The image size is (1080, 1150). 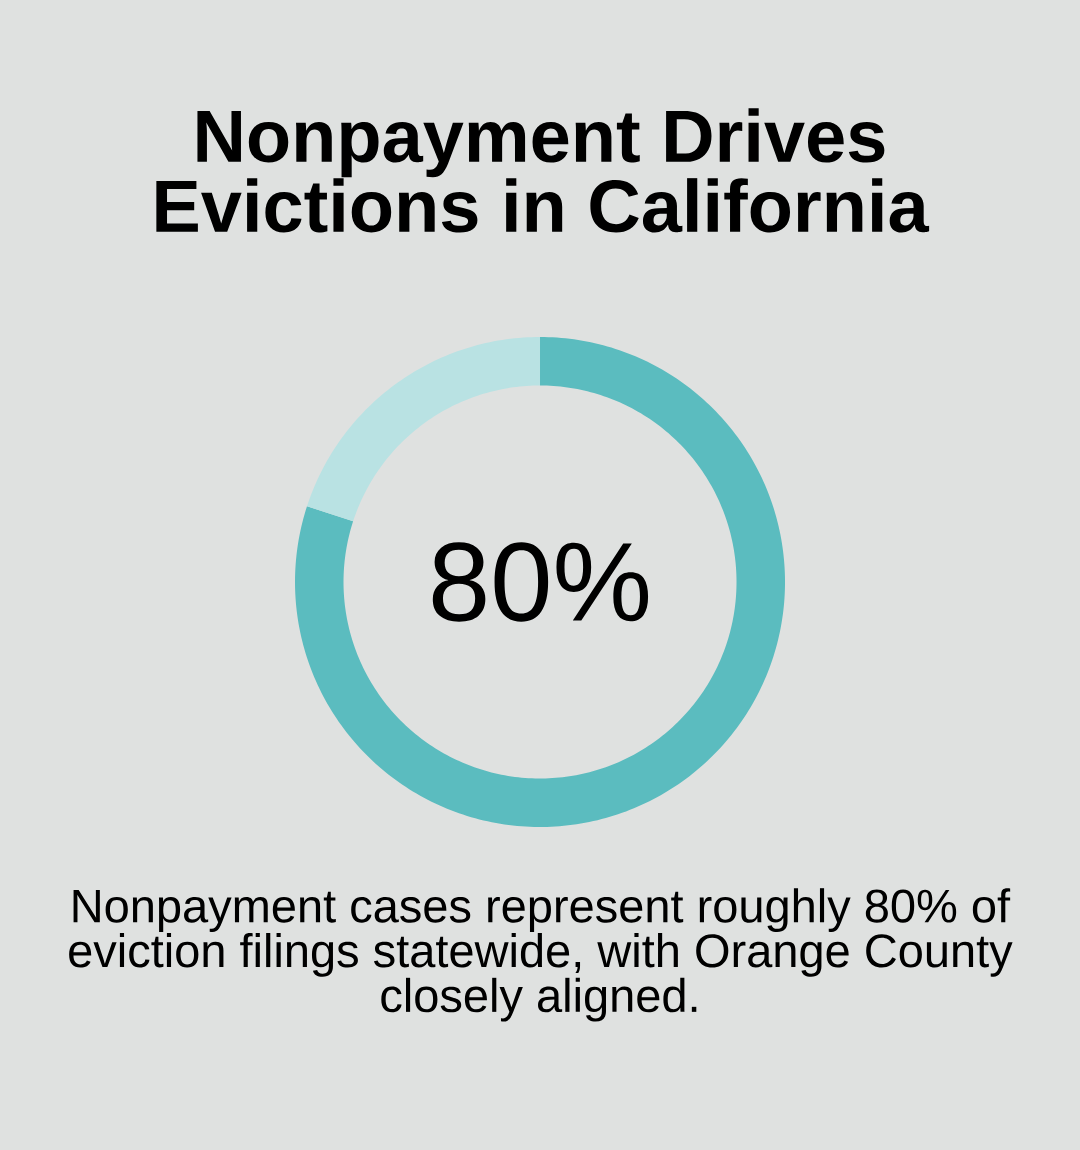 I want to click on data-label: 80%, so click(x=540, y=582).